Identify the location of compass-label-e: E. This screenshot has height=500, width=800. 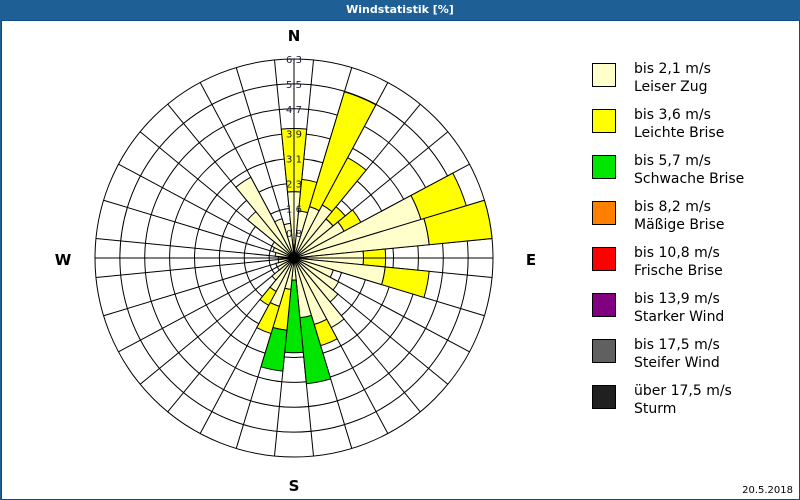
(531, 260).